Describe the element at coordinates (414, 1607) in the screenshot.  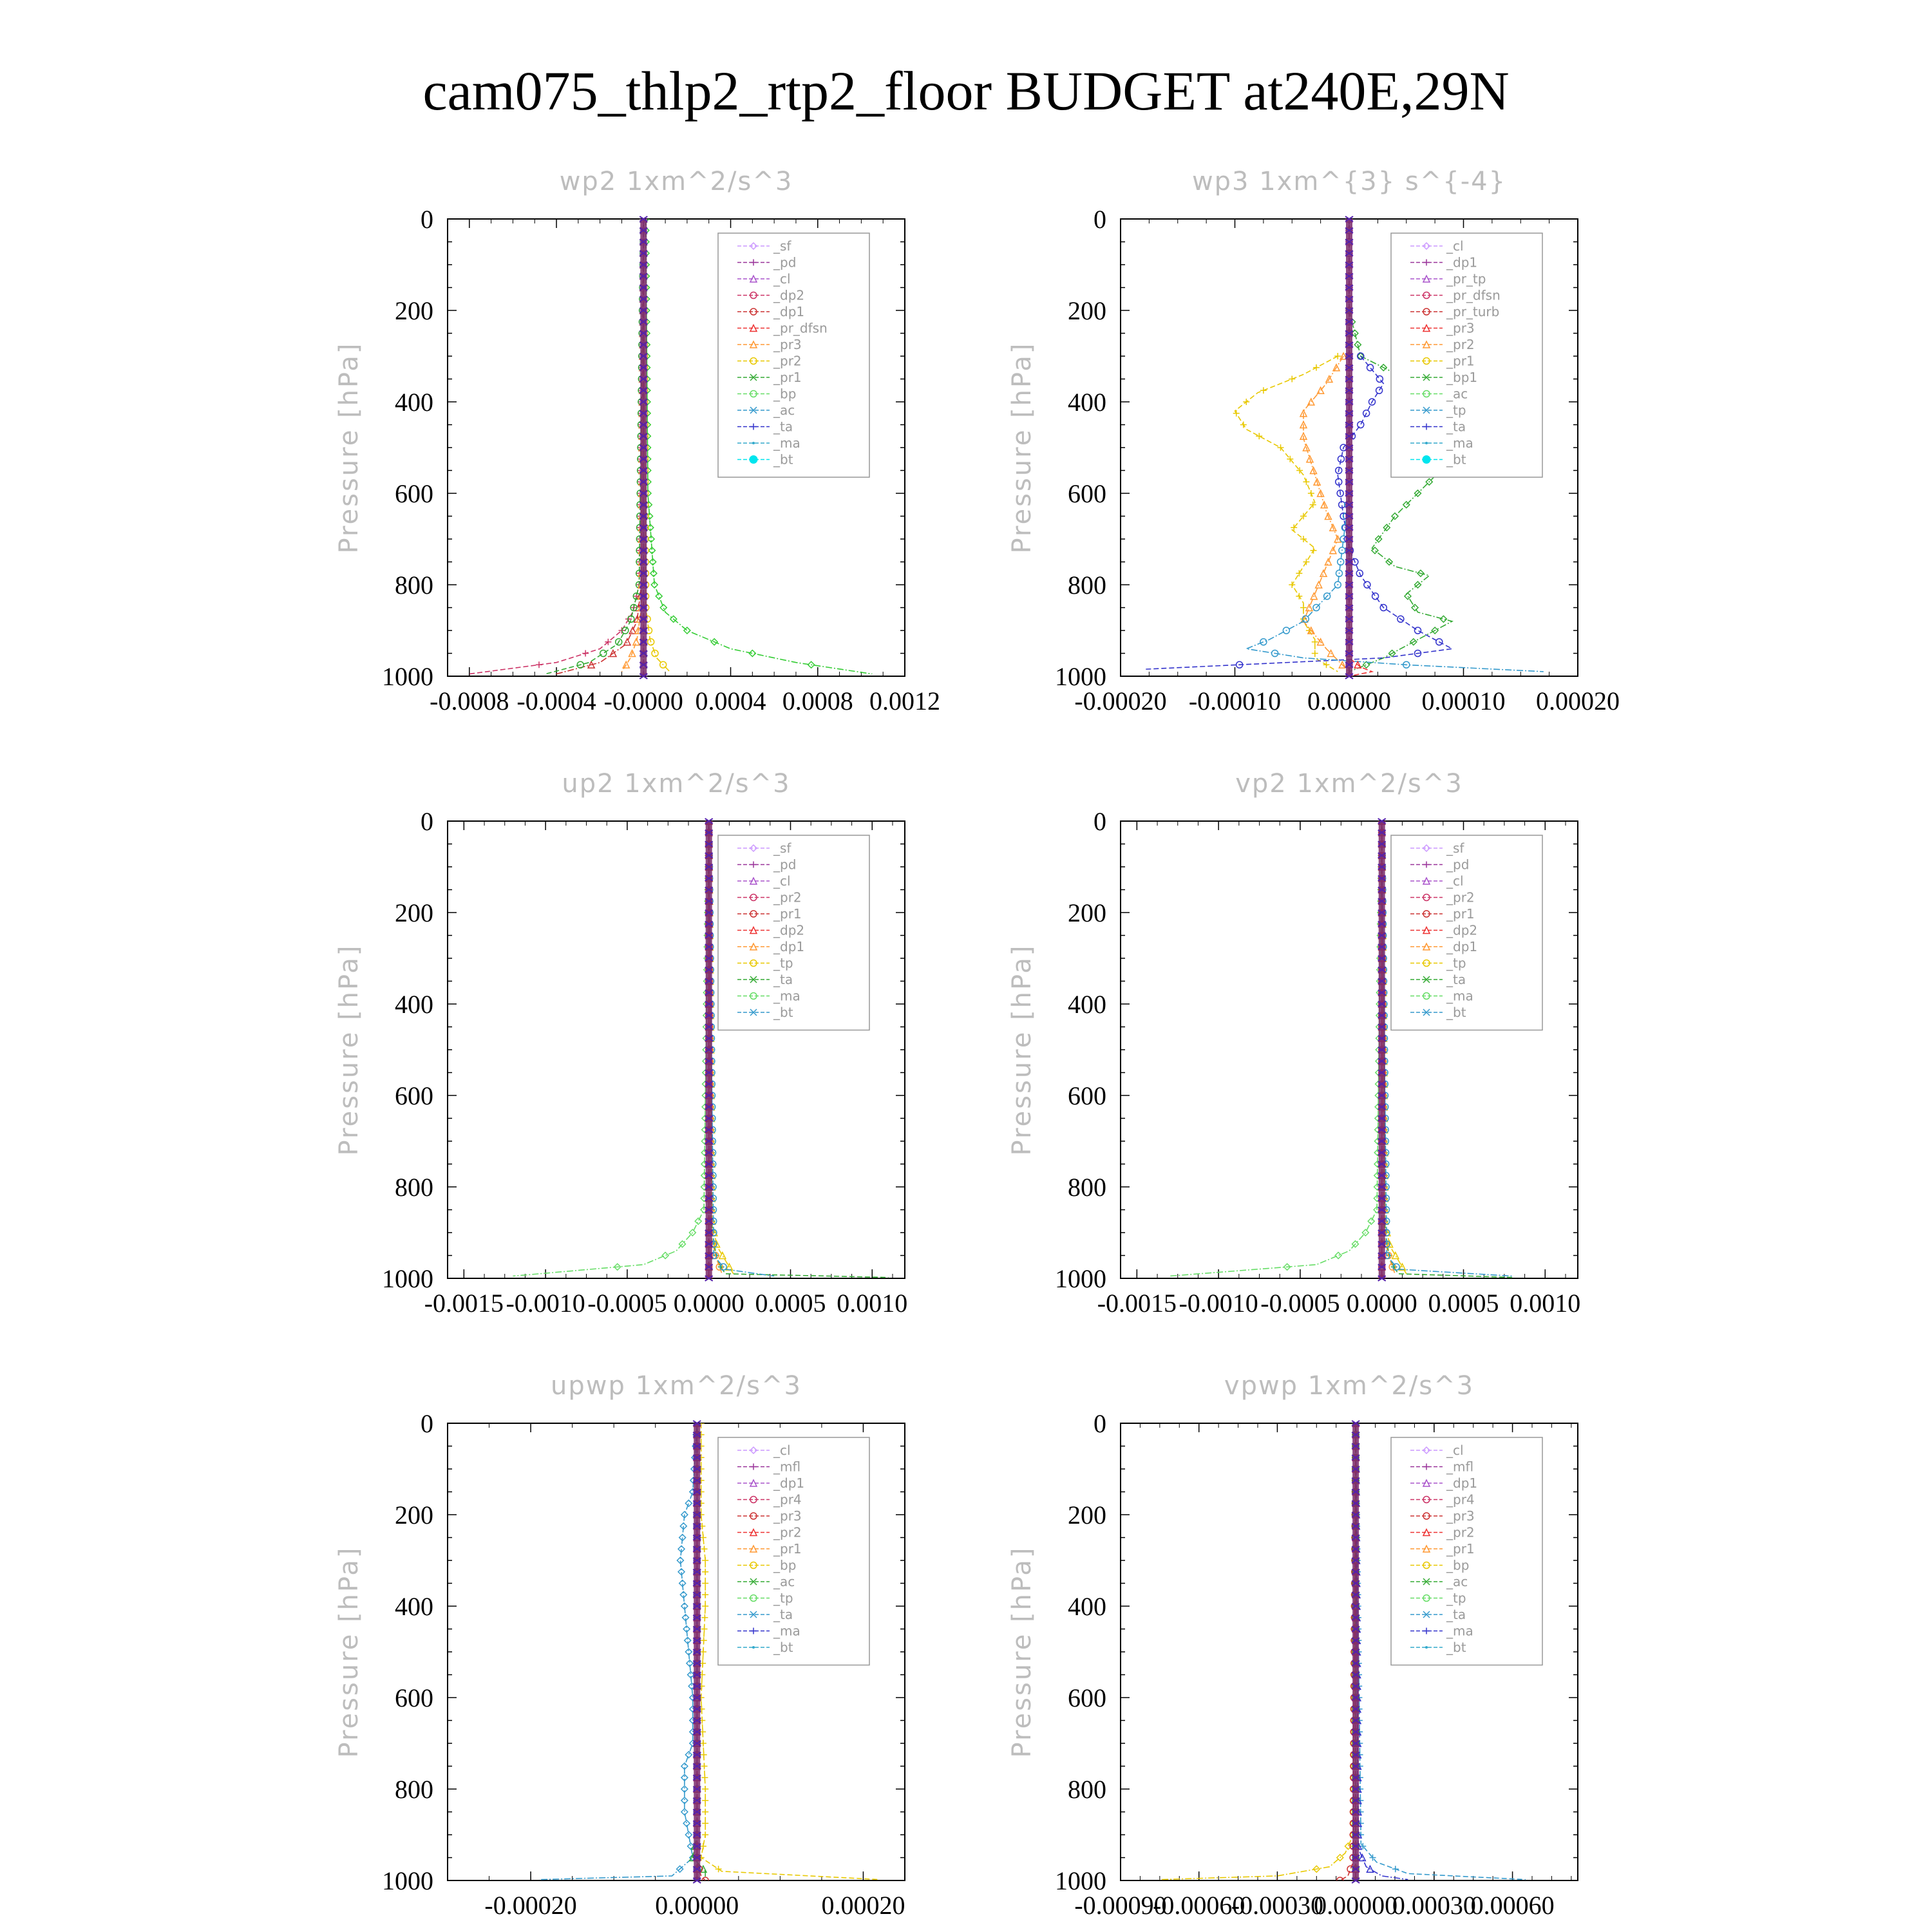
I see `y-tick-label: 400` at that location.